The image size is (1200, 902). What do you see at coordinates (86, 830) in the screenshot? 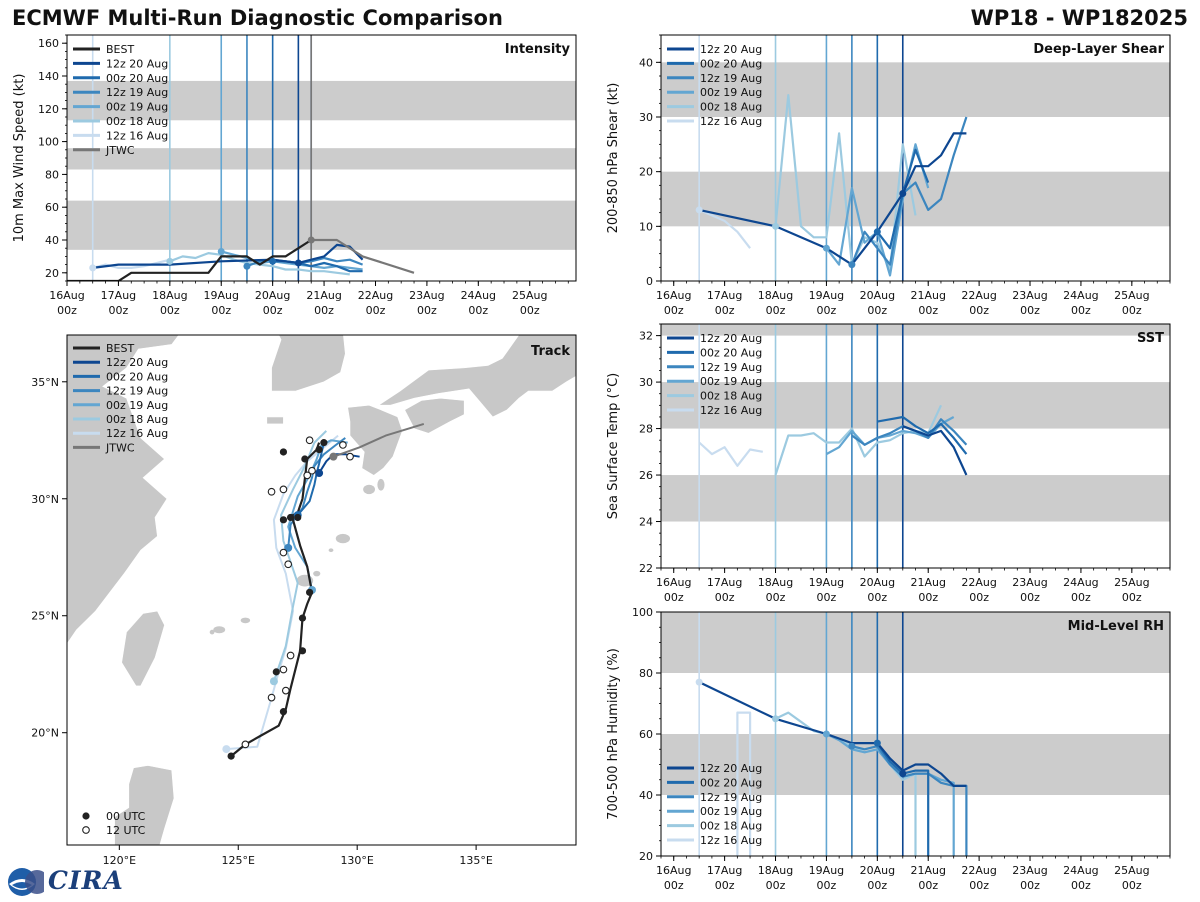
I see `legend-marker-12utc` at bounding box center [86, 830].